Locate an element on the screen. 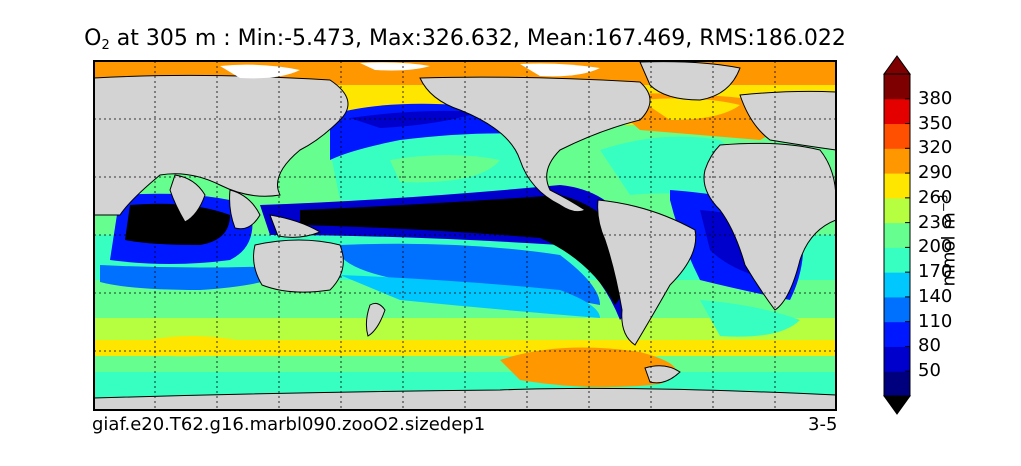 The image size is (1021, 466). colorbar-outline is located at coordinates (897, 235).